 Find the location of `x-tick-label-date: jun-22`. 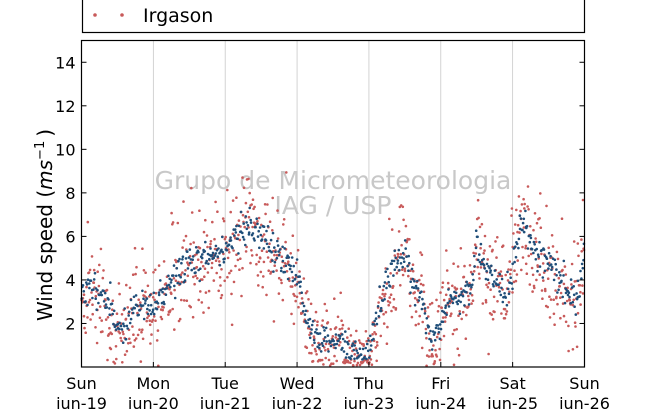

x-tick-label-date: jun-22 is located at coordinates (297, 401).